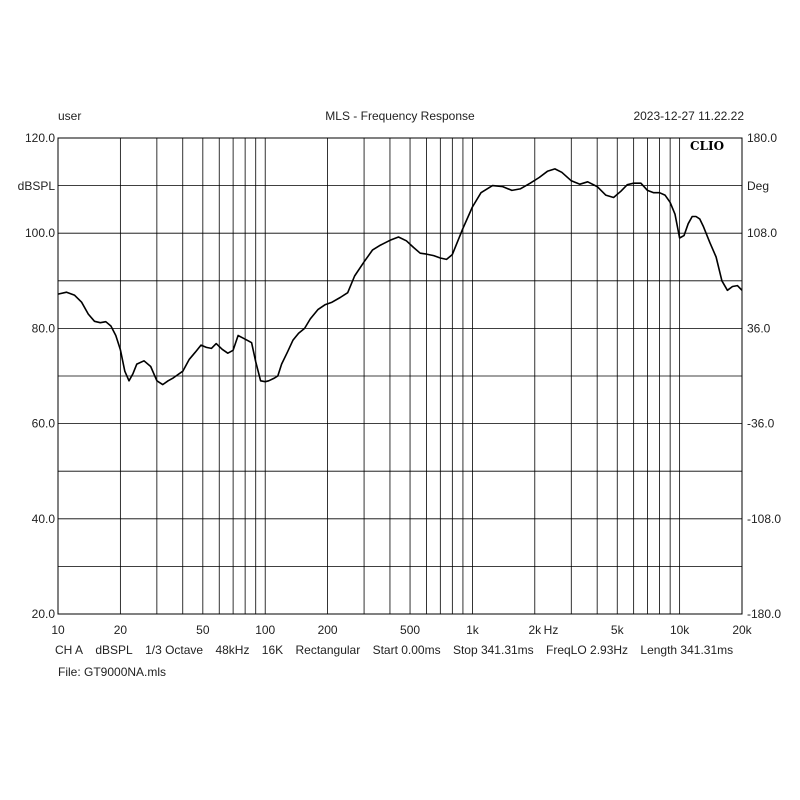 Image resolution: width=800 pixels, height=800 pixels. Describe the element at coordinates (44, 424) in the screenshot. I see `y-tick-label: 60.0` at that location.